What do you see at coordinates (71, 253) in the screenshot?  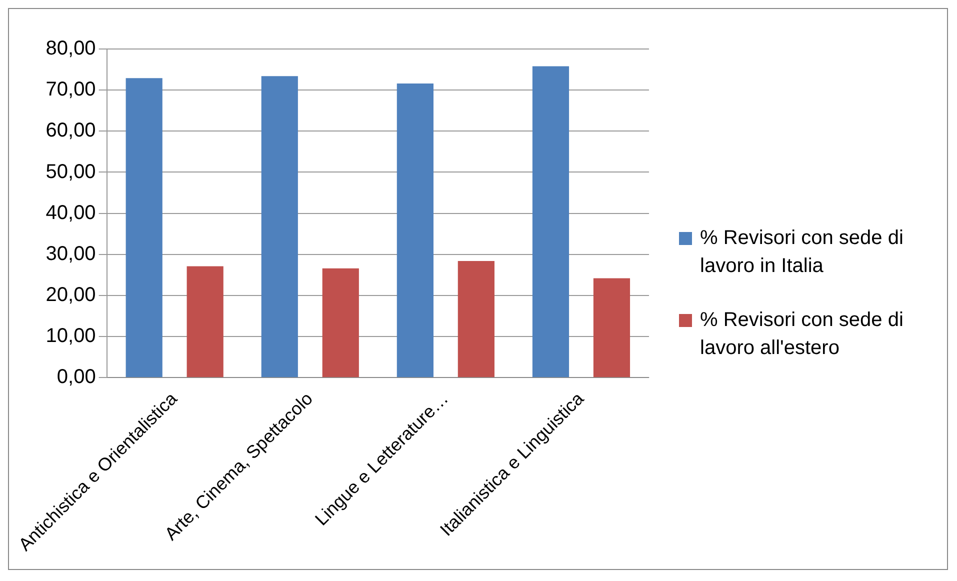 I see `y-tick-label: 30,00` at bounding box center [71, 253].